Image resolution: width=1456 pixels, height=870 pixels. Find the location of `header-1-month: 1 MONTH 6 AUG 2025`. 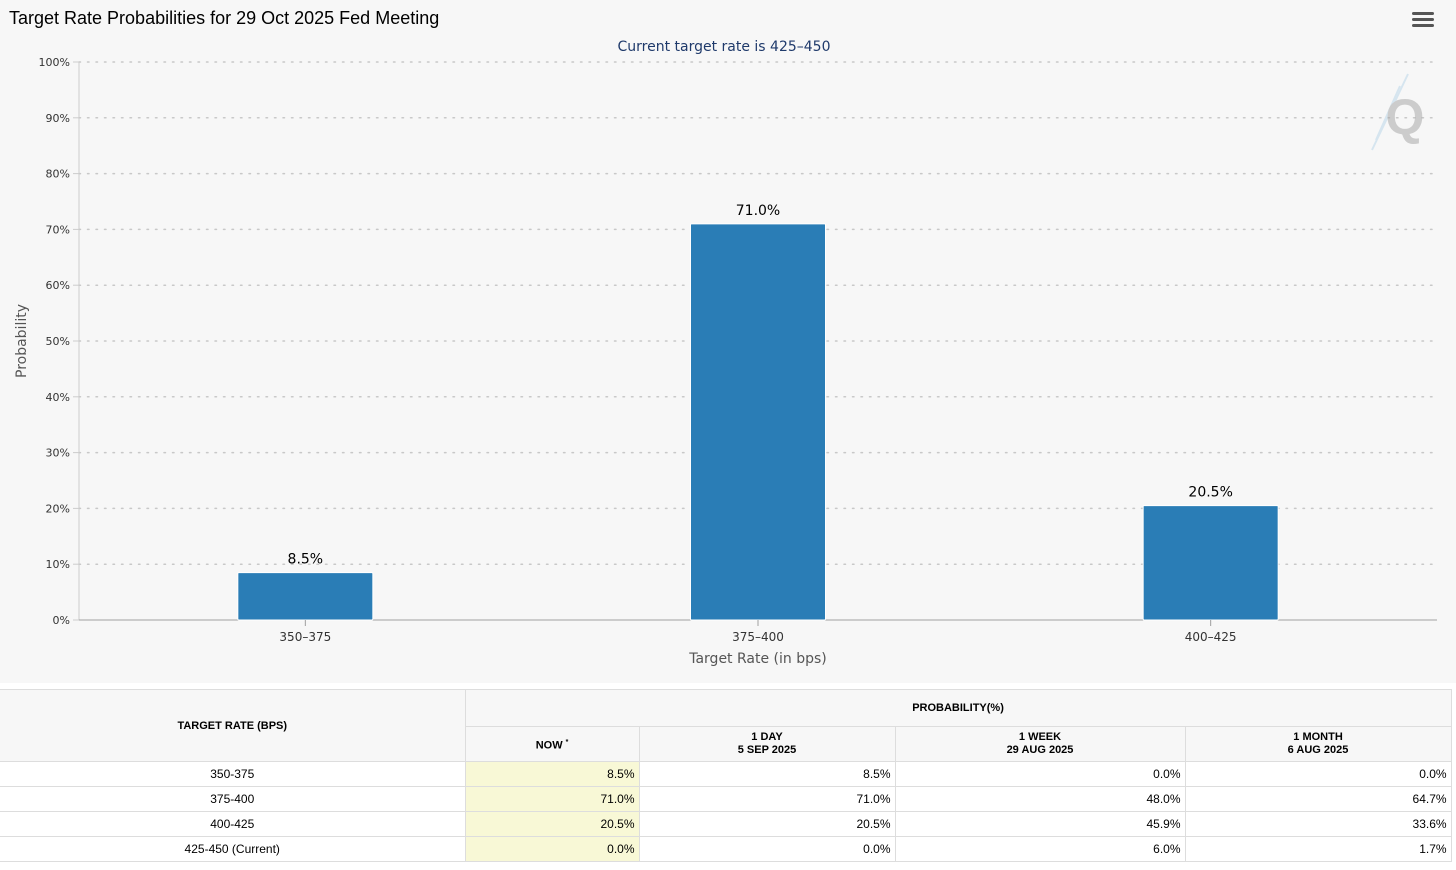

header-1-month: 1 MONTH 6 AUG 2025 is located at coordinates (1318, 744).